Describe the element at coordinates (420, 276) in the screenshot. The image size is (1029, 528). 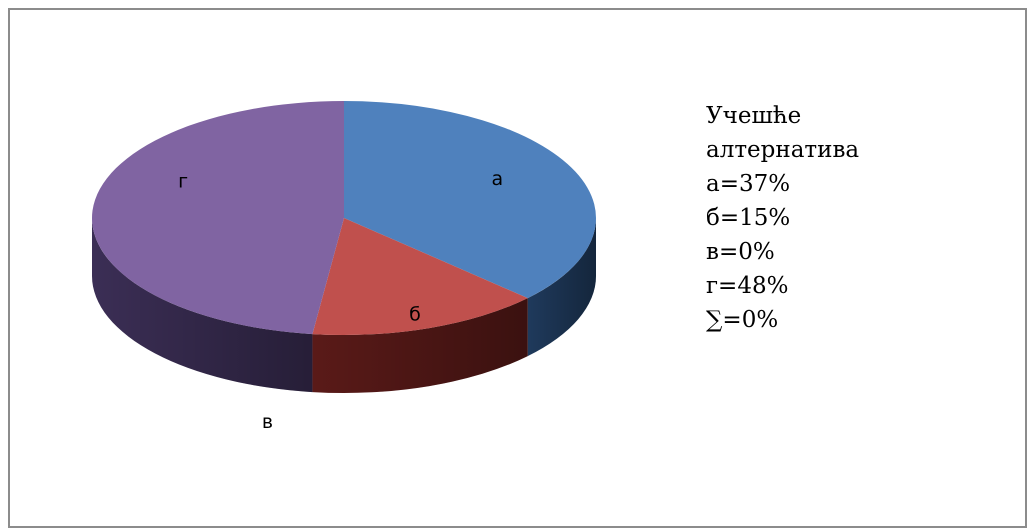
I see `pie-slice-б` at that location.